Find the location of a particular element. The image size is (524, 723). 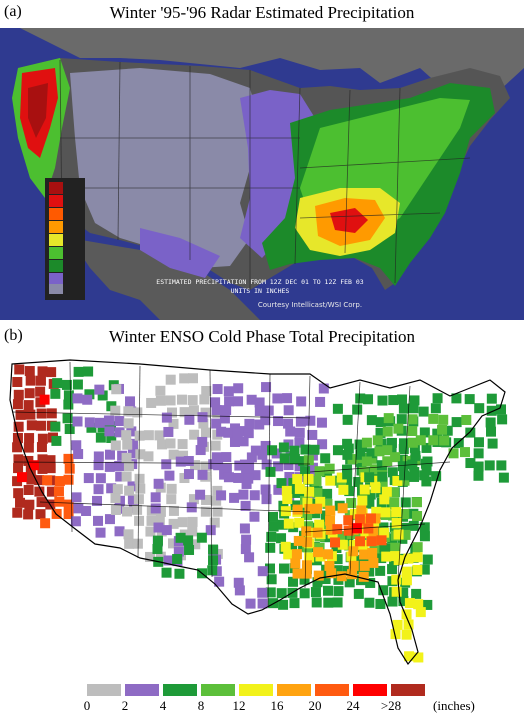

legend-tick: 4 is located at coordinates (163, 705).